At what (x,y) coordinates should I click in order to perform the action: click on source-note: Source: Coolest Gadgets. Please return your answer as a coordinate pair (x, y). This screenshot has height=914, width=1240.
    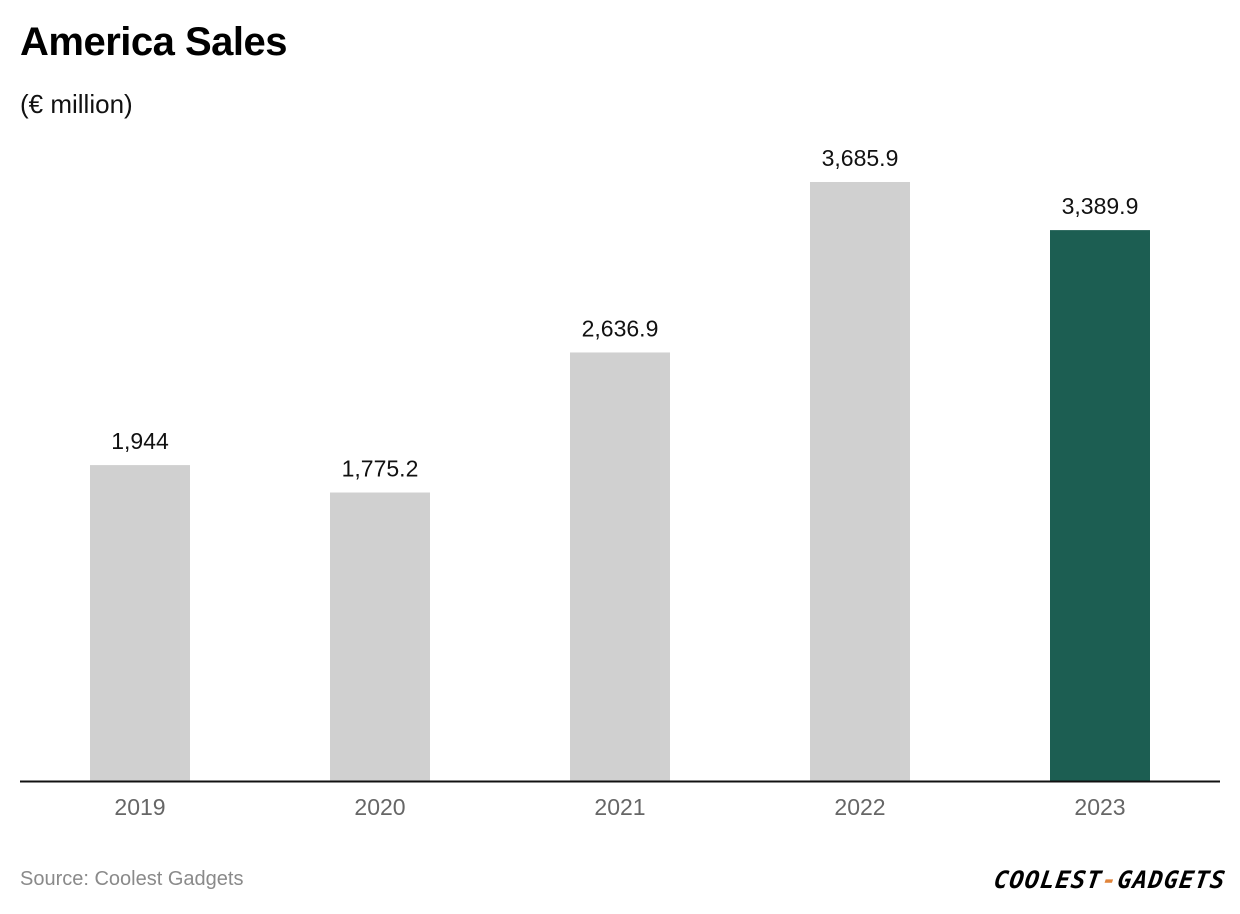
    Looking at the image, I should click on (132, 879).